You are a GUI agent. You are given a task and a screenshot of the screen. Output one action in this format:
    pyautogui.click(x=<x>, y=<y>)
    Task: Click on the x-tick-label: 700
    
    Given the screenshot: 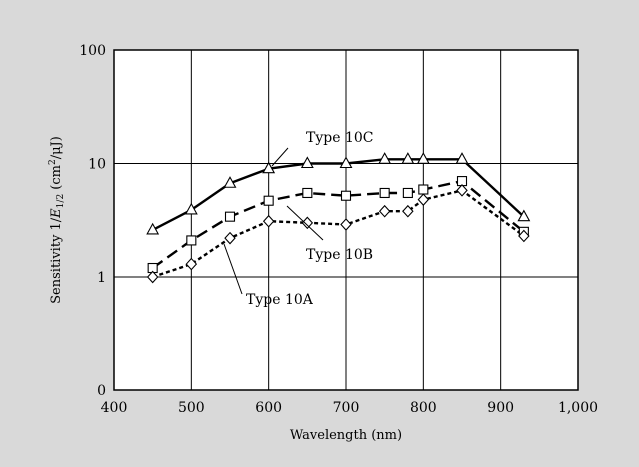 What is the action you would take?
    pyautogui.click(x=346, y=408)
    